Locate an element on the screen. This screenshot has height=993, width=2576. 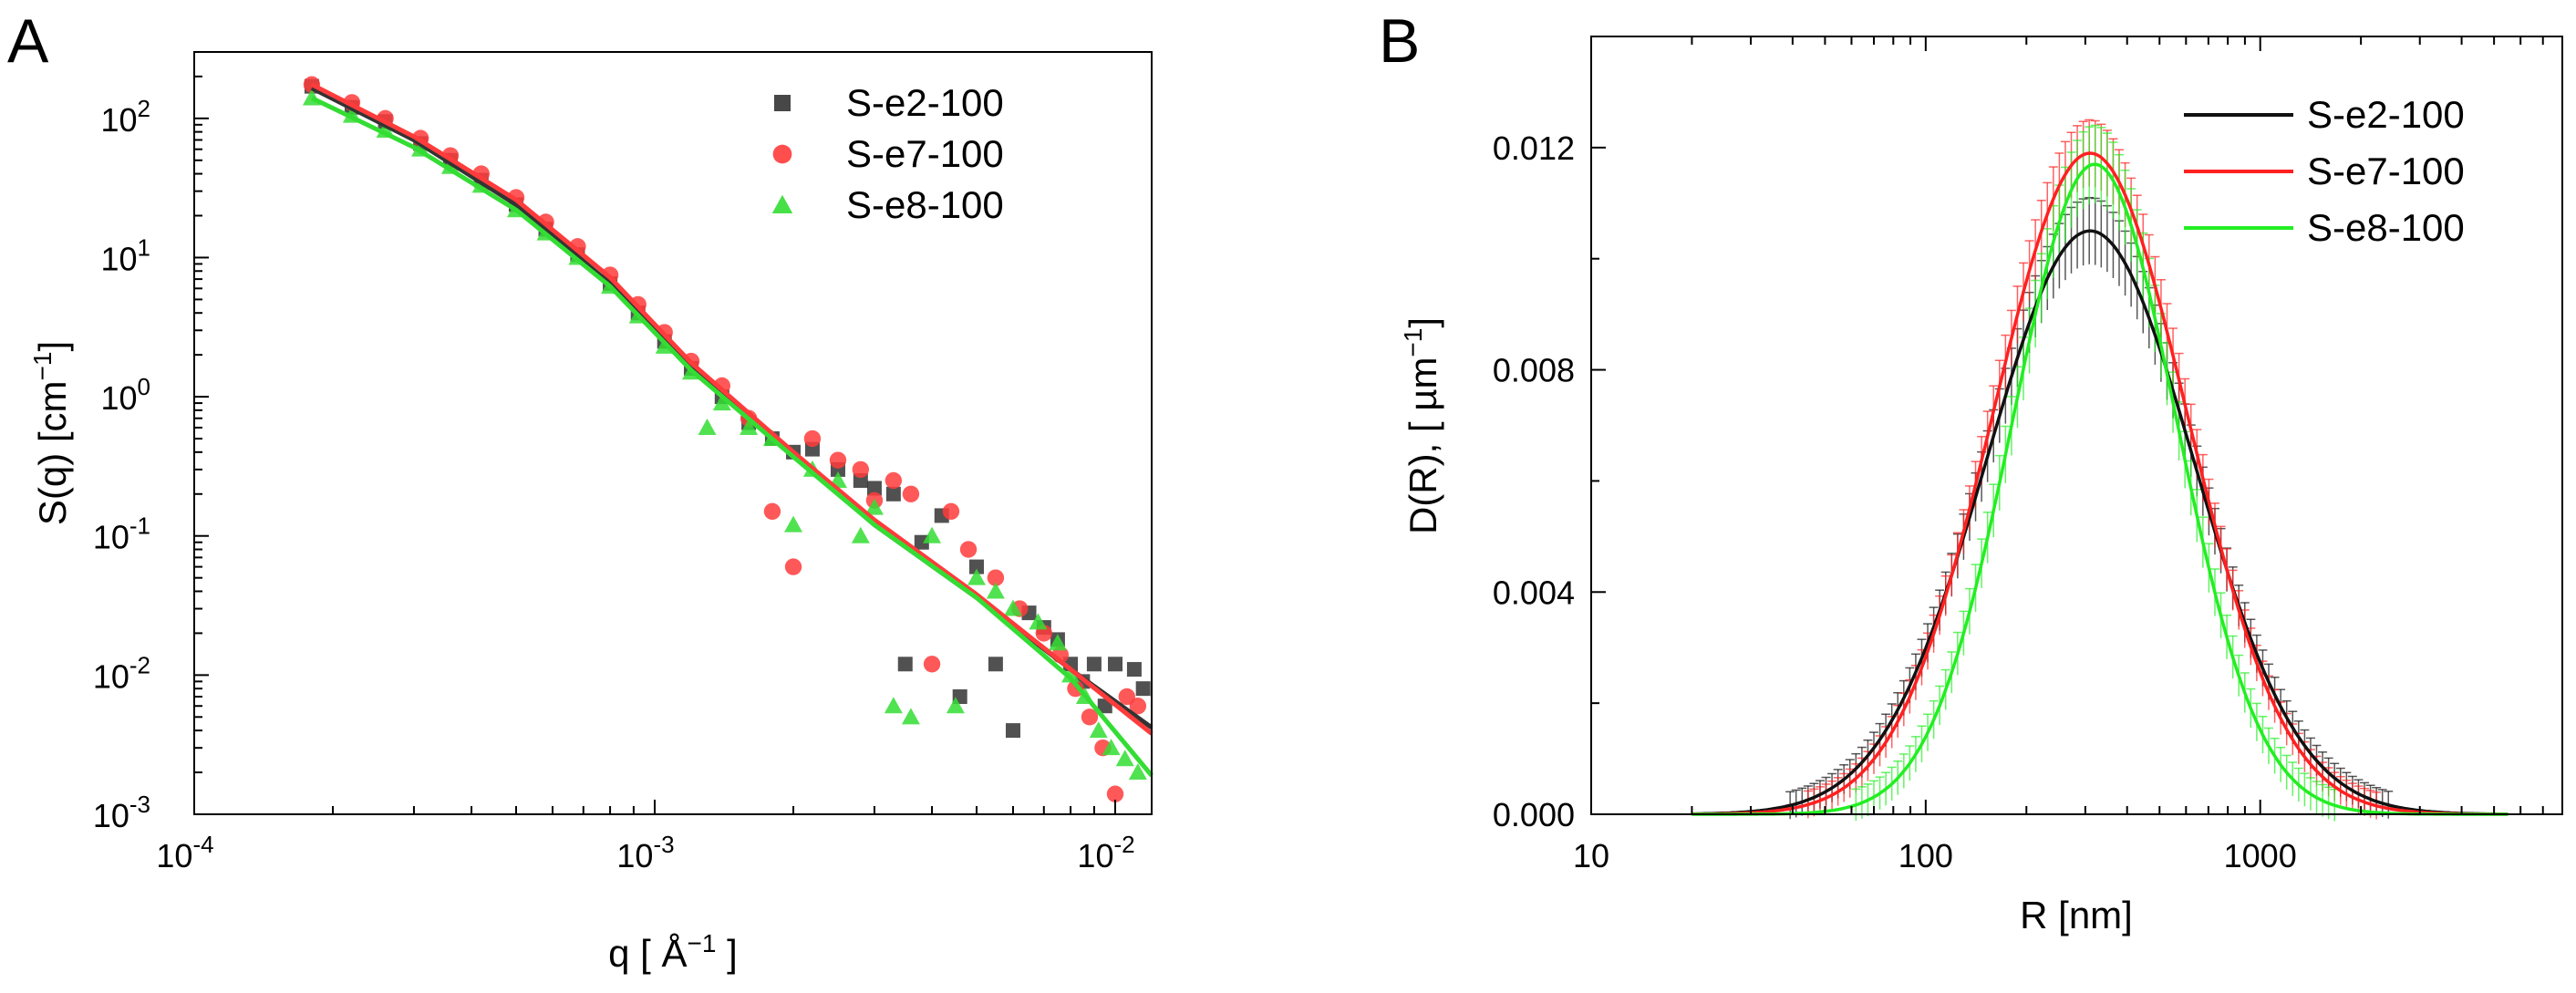
panel-b-legend: S-e2-100 S-e7-100 S-e8-100 is located at coordinates (2324, 171).